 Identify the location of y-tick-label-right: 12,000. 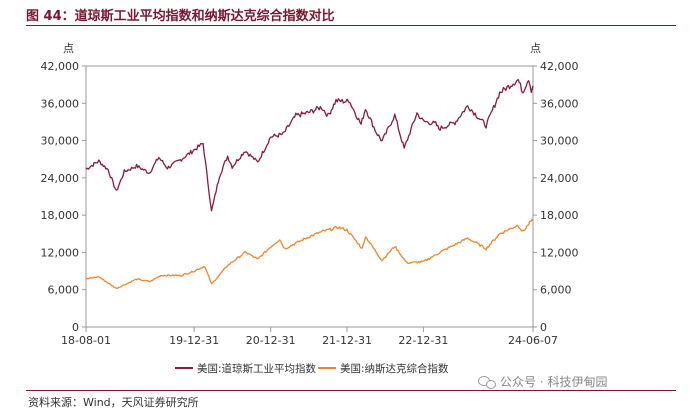
(559, 252).